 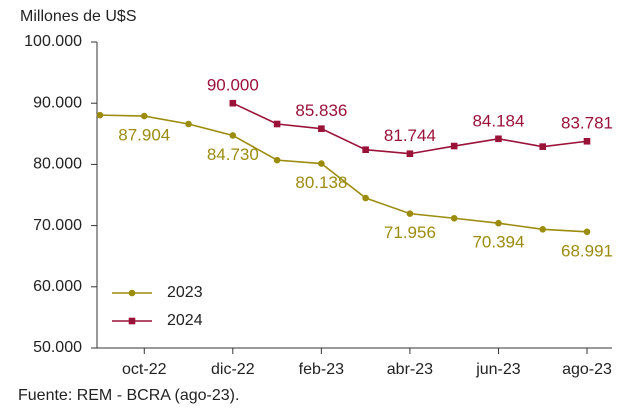 I want to click on x-tick-label: ago-23, so click(x=587, y=369).